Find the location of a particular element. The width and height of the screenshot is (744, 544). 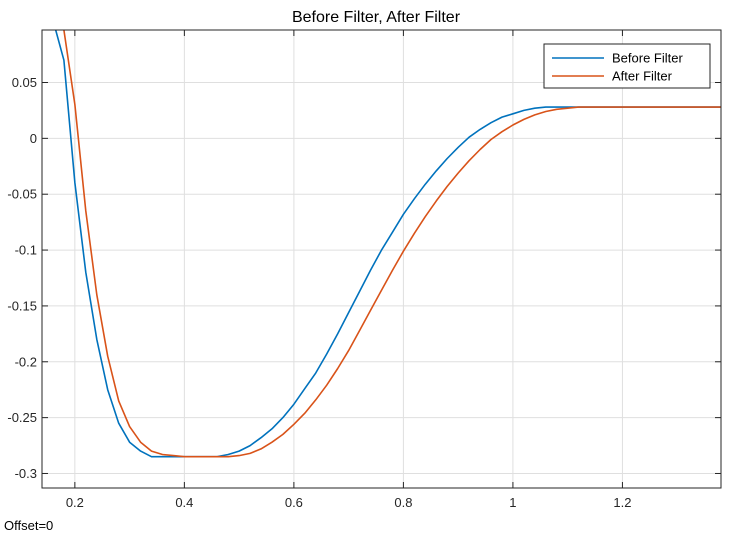

y-tick-label: -0.1 is located at coordinates (26, 250).